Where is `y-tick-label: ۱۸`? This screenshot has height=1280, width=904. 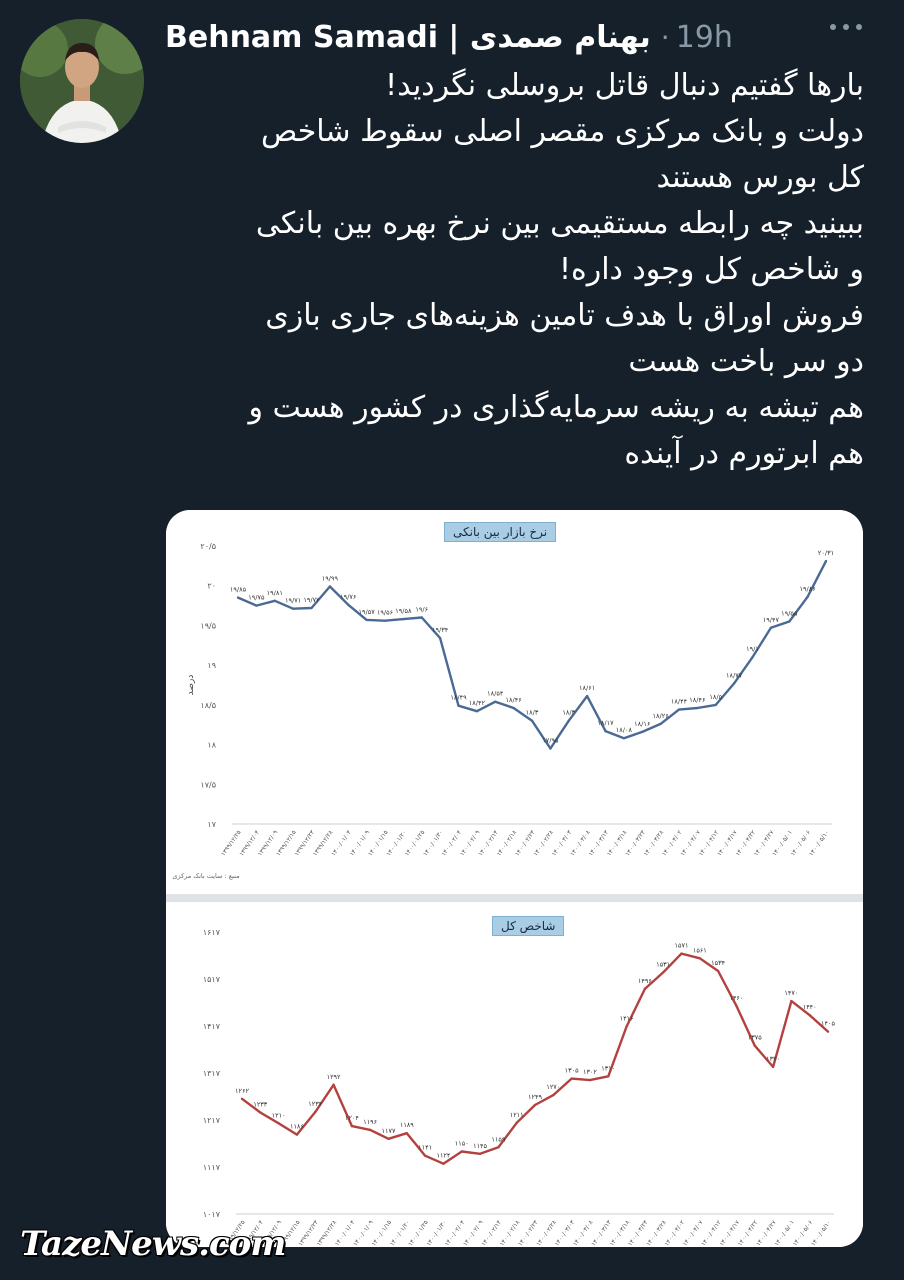 y-tick-label: ۱۸ is located at coordinates (211, 745).